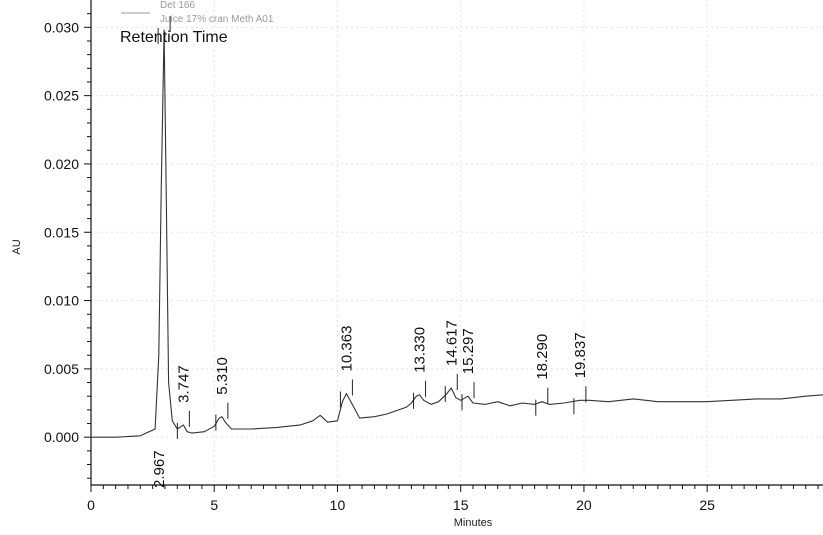  I want to click on peak-label: 5.310, so click(222, 376).